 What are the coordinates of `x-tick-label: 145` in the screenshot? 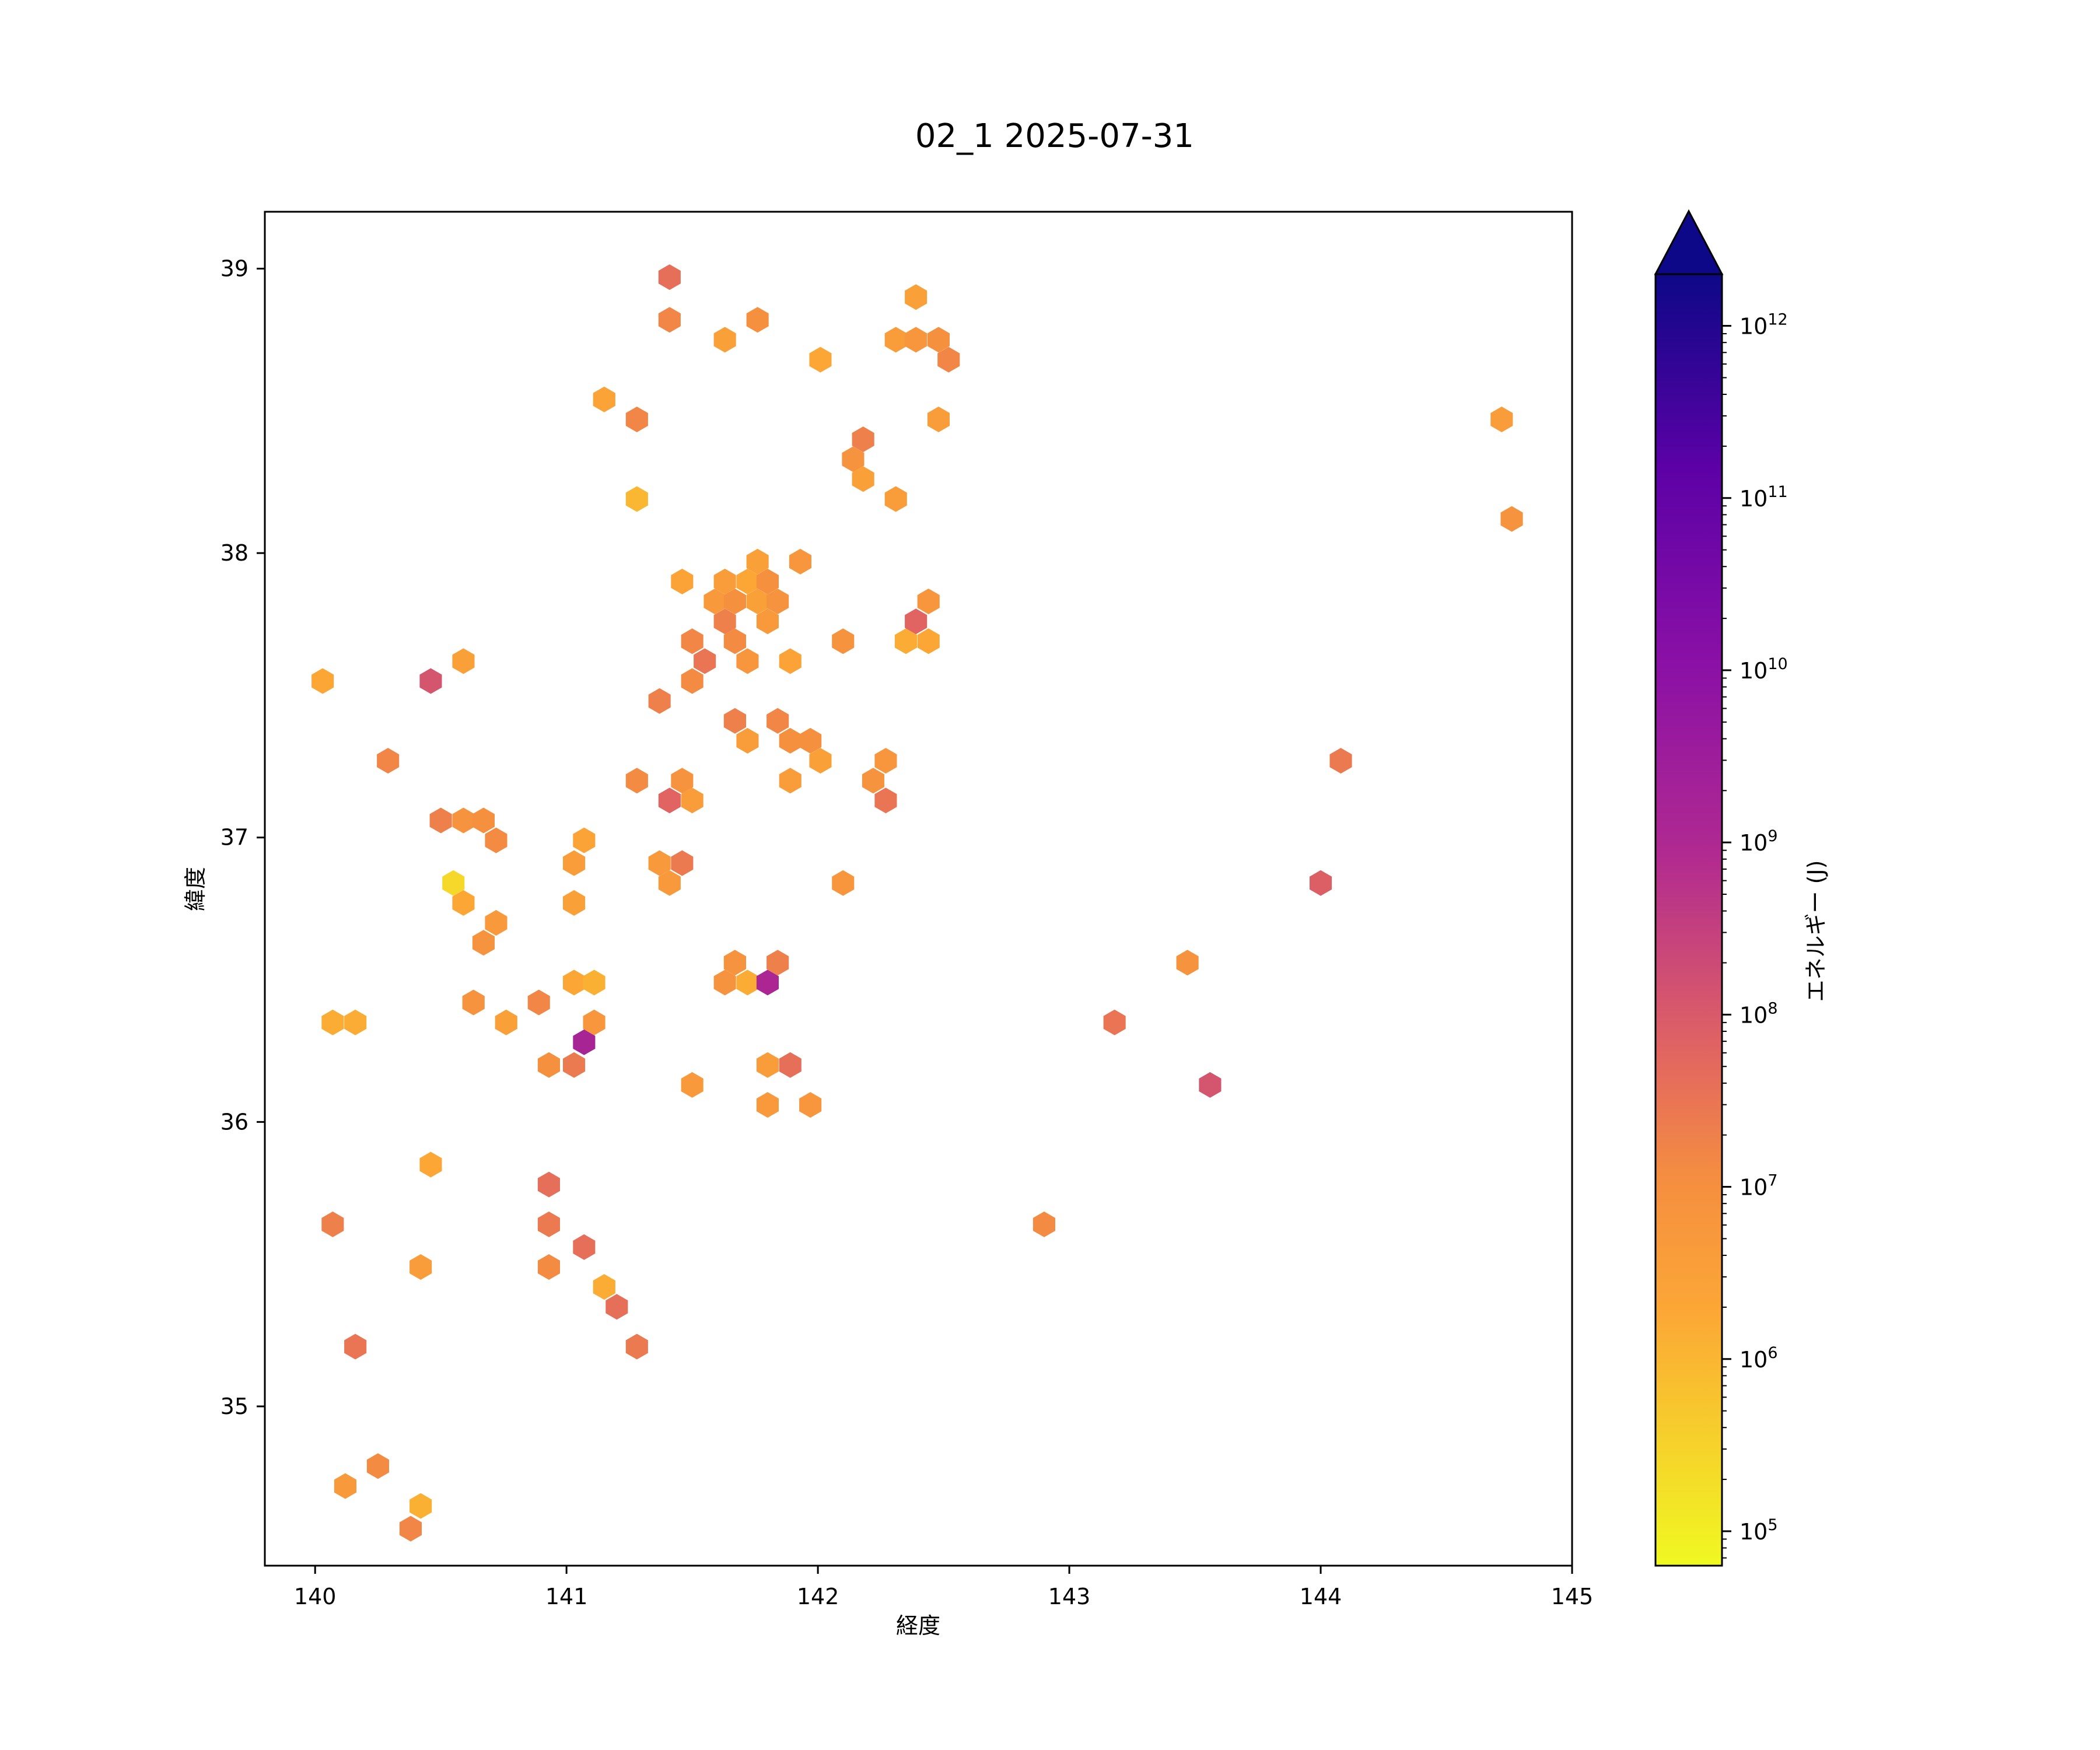 It's located at (1573, 1596).